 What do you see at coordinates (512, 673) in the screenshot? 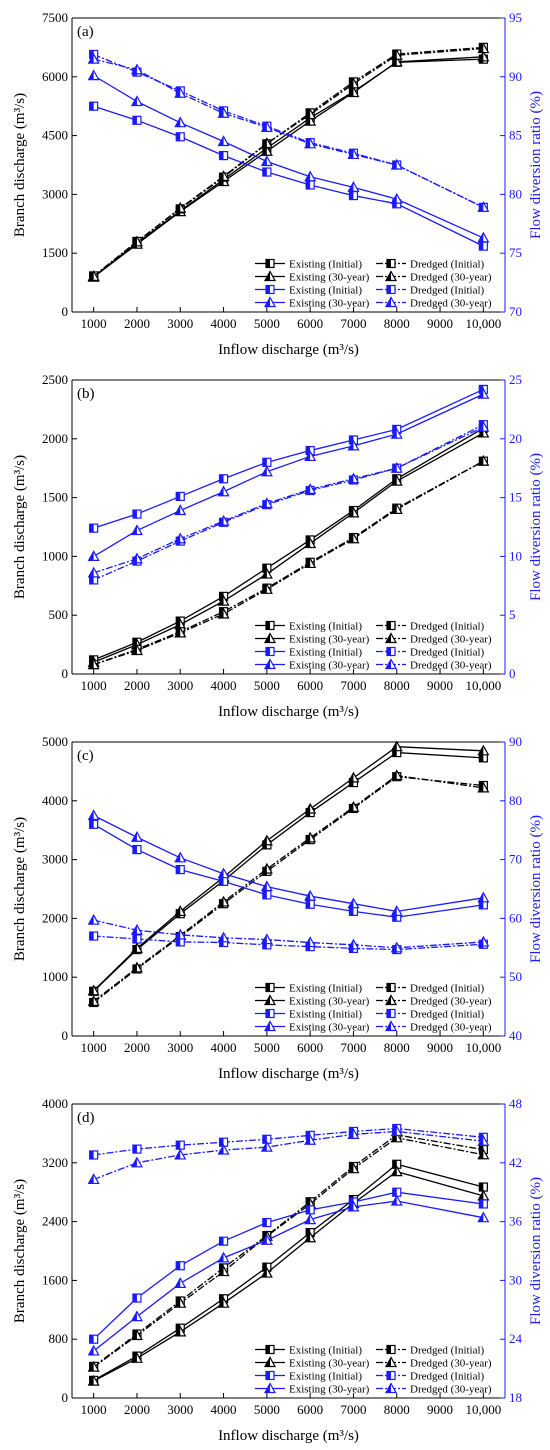
I see `y2-tick-label: 0` at bounding box center [512, 673].